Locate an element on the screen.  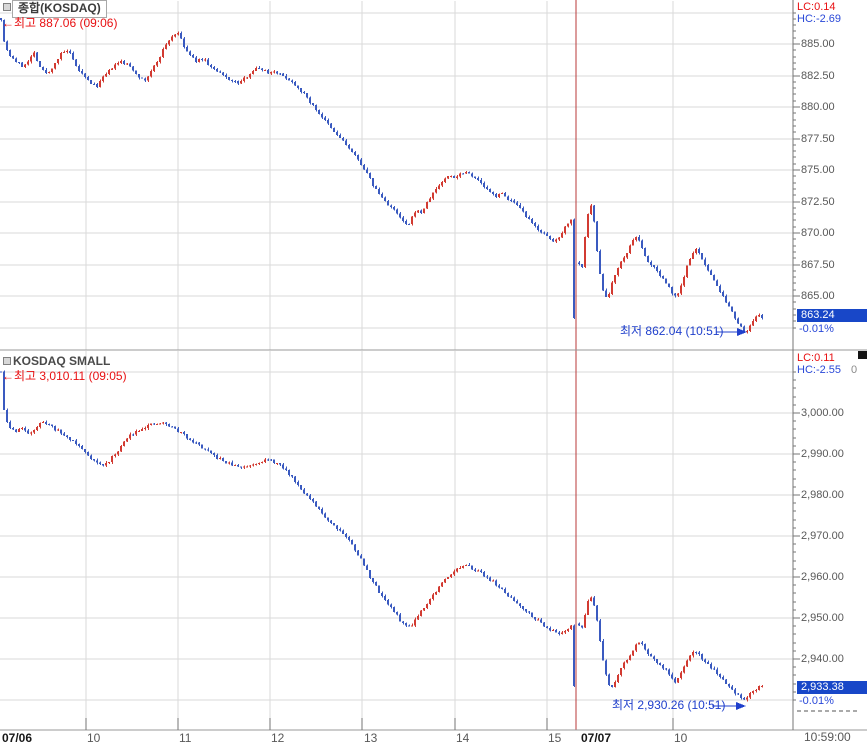
pane1-title: 종합(KOSDAQ) is located at coordinates (59, 9).